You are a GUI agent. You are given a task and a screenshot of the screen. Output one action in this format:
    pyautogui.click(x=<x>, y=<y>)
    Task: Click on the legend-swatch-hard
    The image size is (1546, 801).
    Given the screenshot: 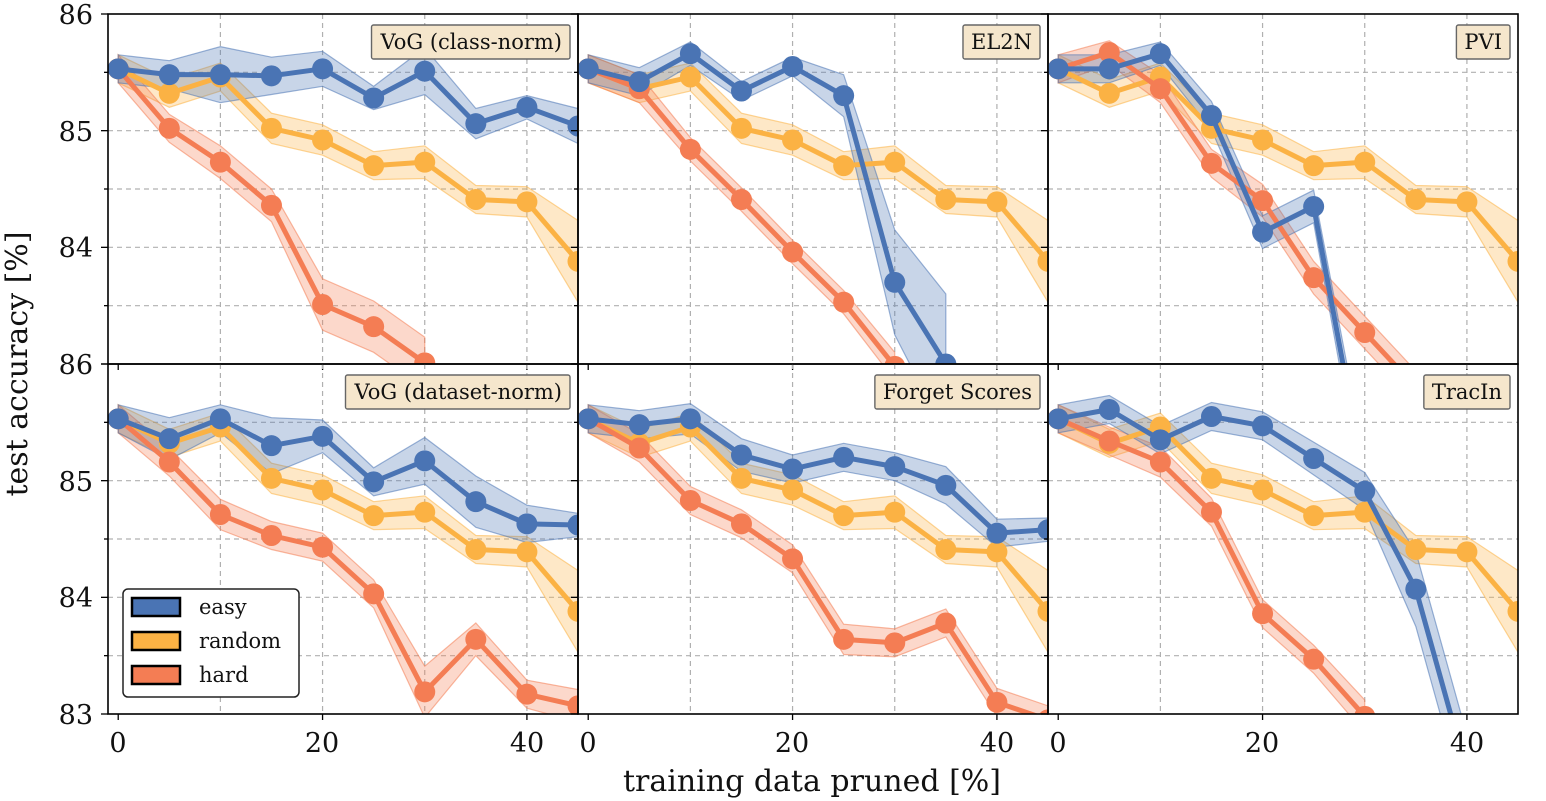 What is the action you would take?
    pyautogui.click(x=156, y=675)
    